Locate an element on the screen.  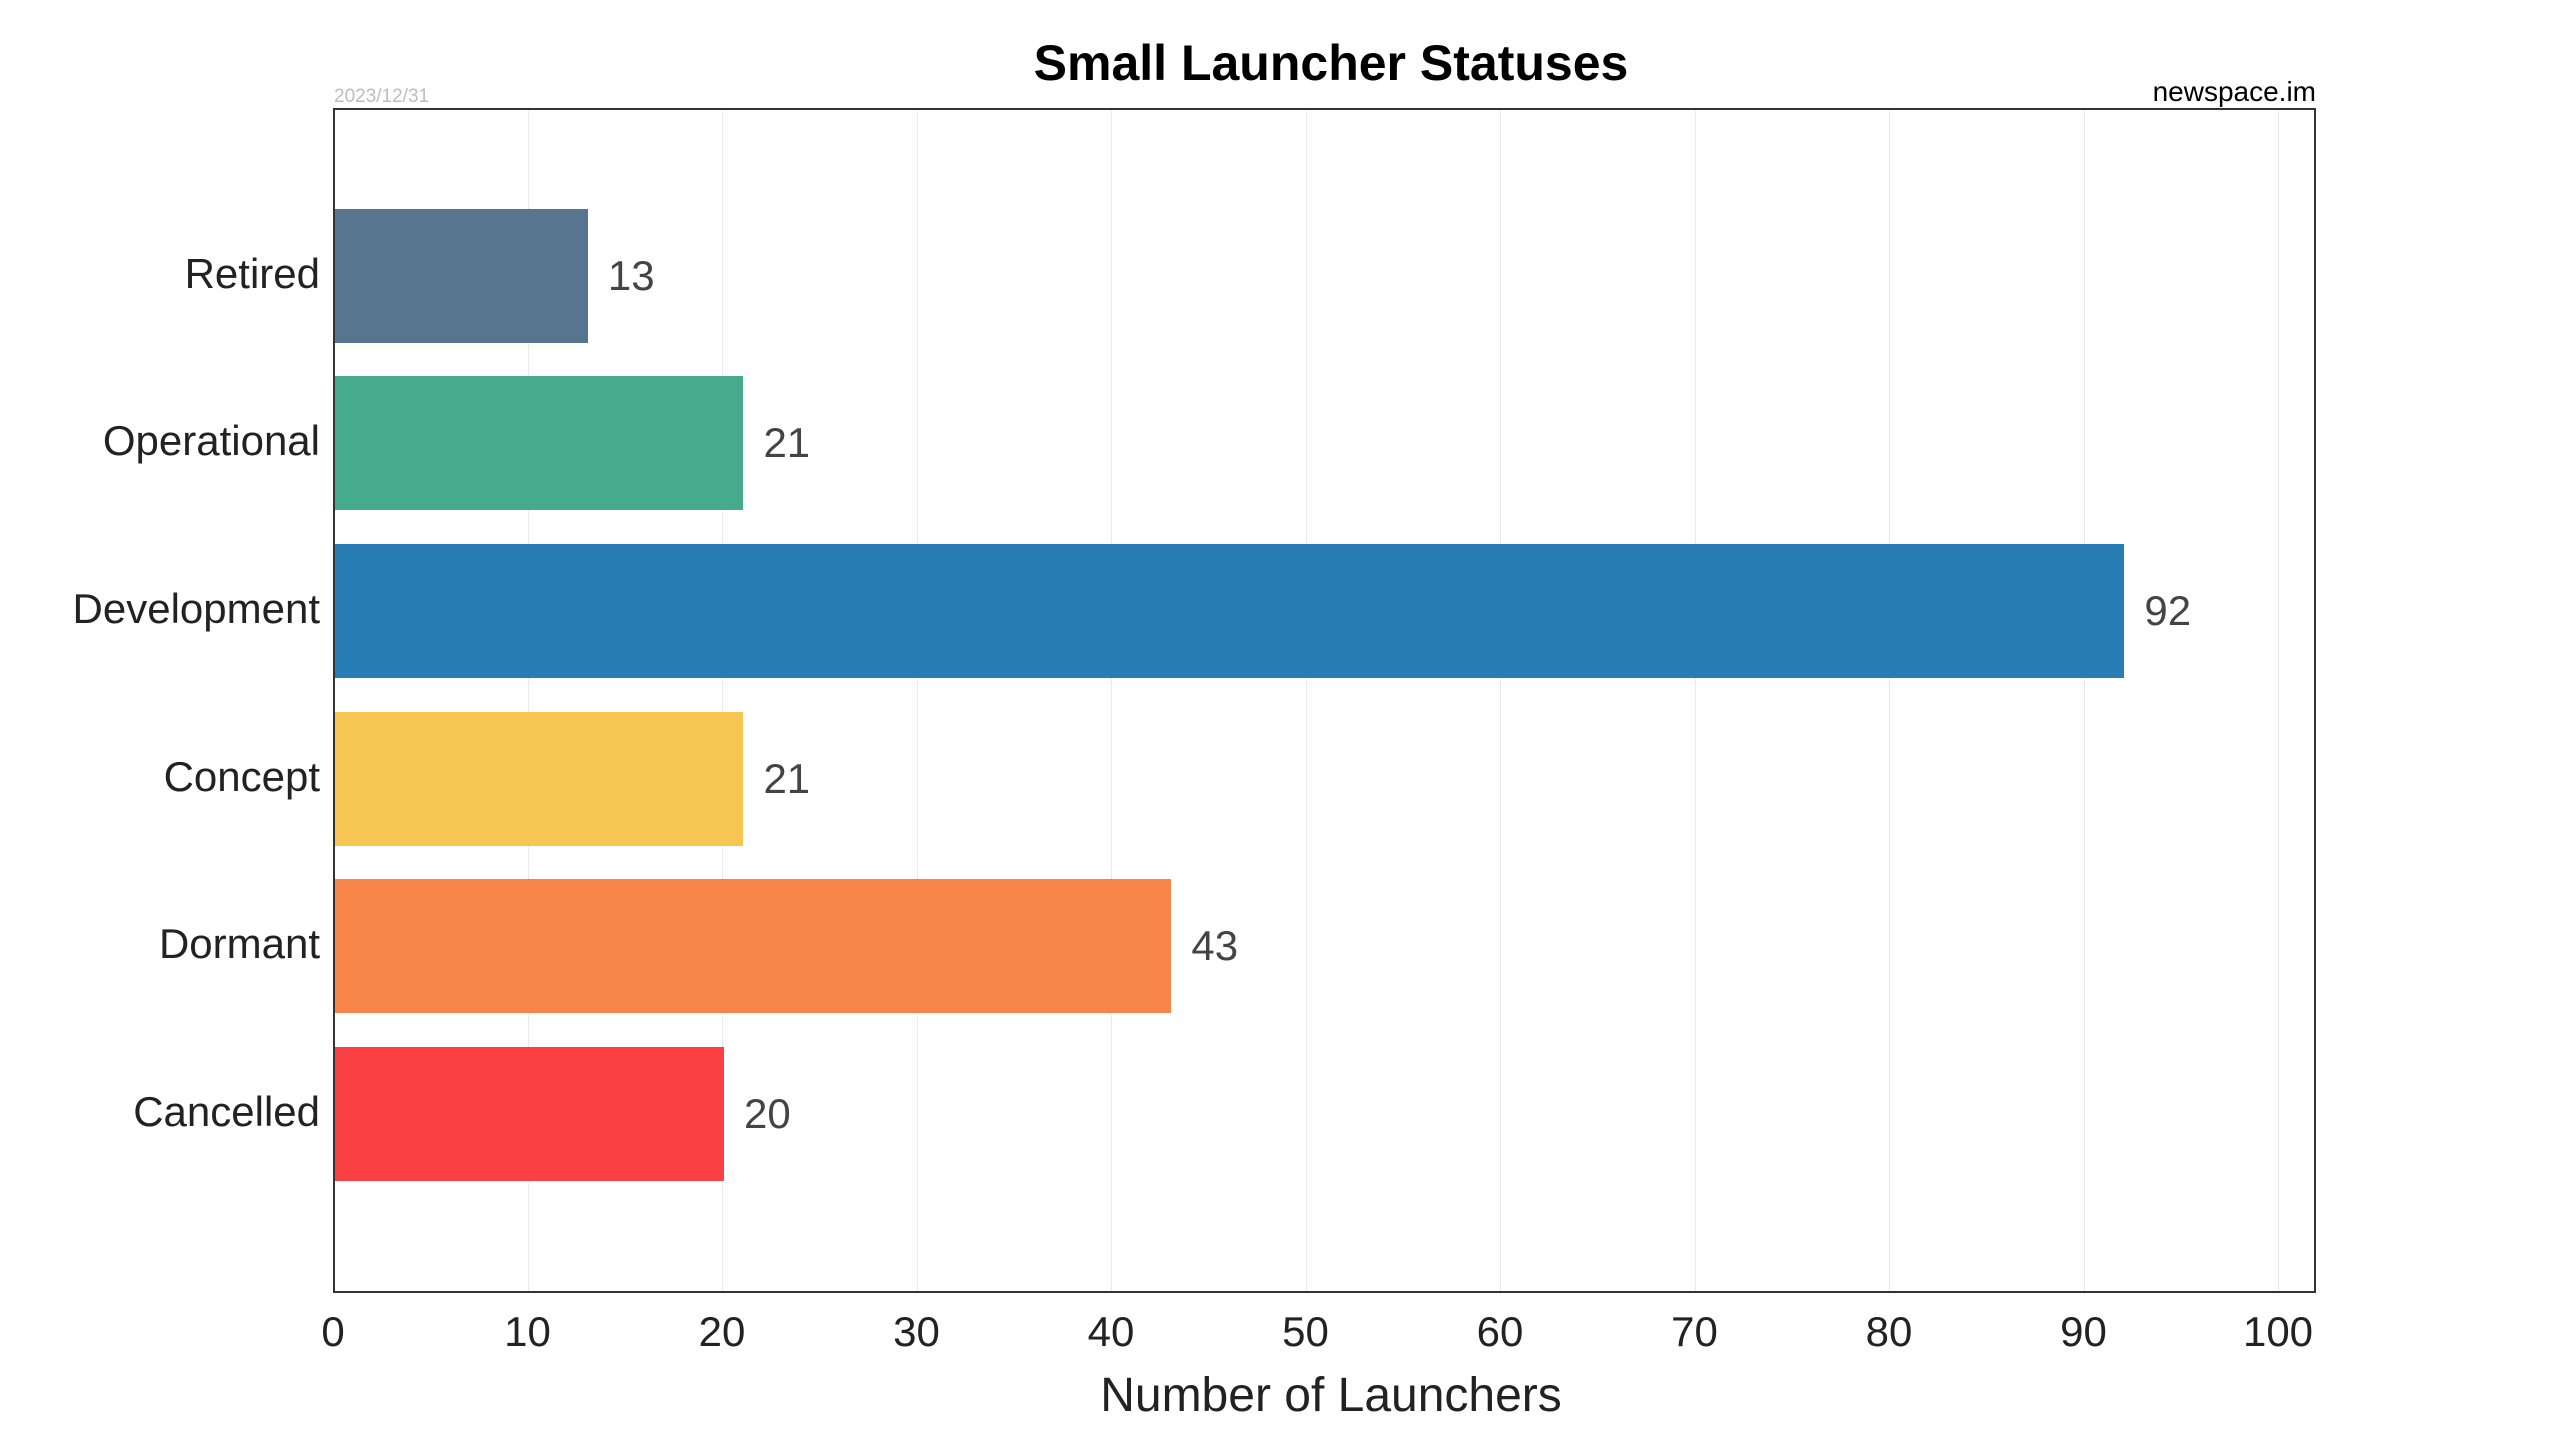
date-label: 2023/12/31 is located at coordinates (382, 96).